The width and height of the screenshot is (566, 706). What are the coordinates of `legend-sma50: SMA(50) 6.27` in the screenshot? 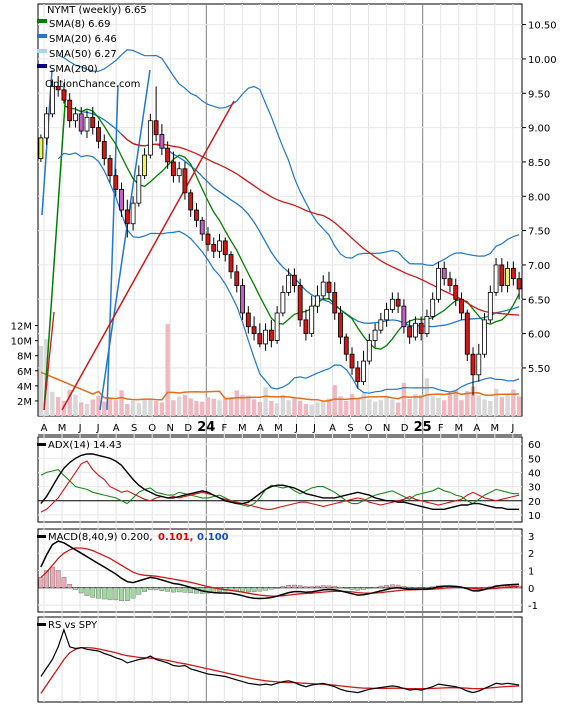 It's located at (83, 54).